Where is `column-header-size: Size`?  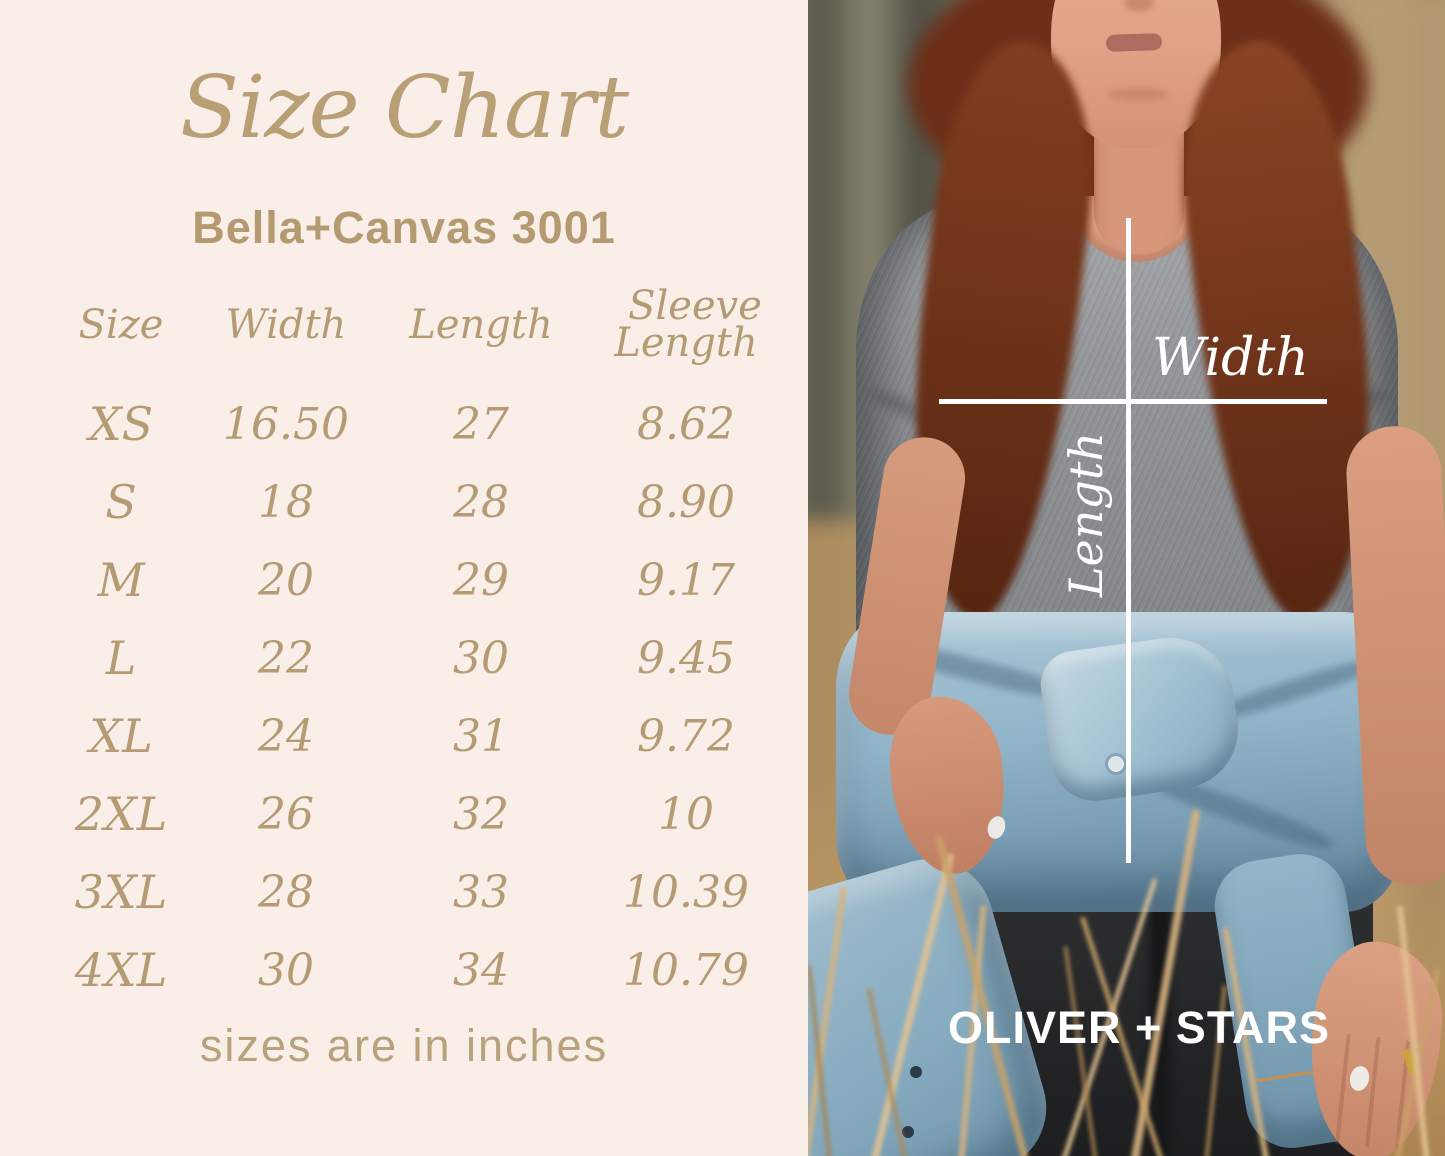
column-header-size: Size is located at coordinates (121, 325).